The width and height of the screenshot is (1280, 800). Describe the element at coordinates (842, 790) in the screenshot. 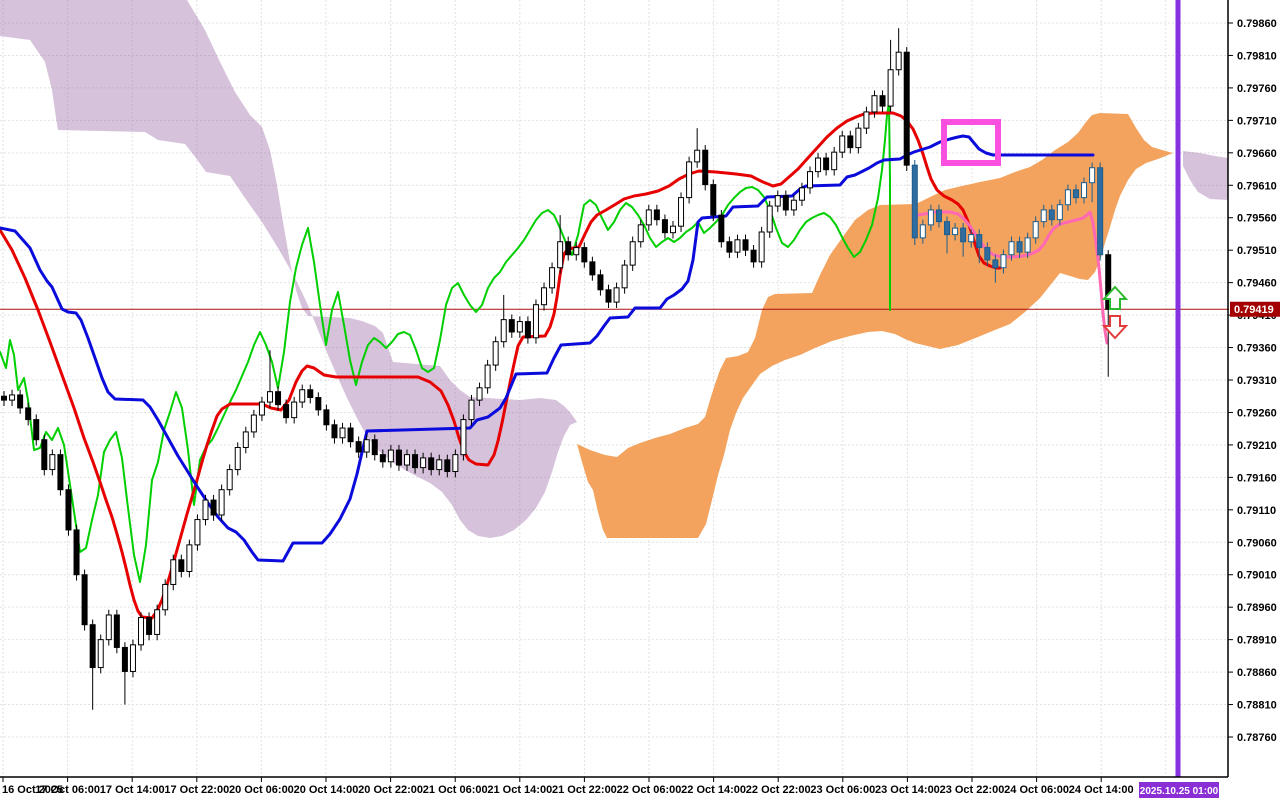

I see `time-tick-label: 23 Oct 06:00` at that location.